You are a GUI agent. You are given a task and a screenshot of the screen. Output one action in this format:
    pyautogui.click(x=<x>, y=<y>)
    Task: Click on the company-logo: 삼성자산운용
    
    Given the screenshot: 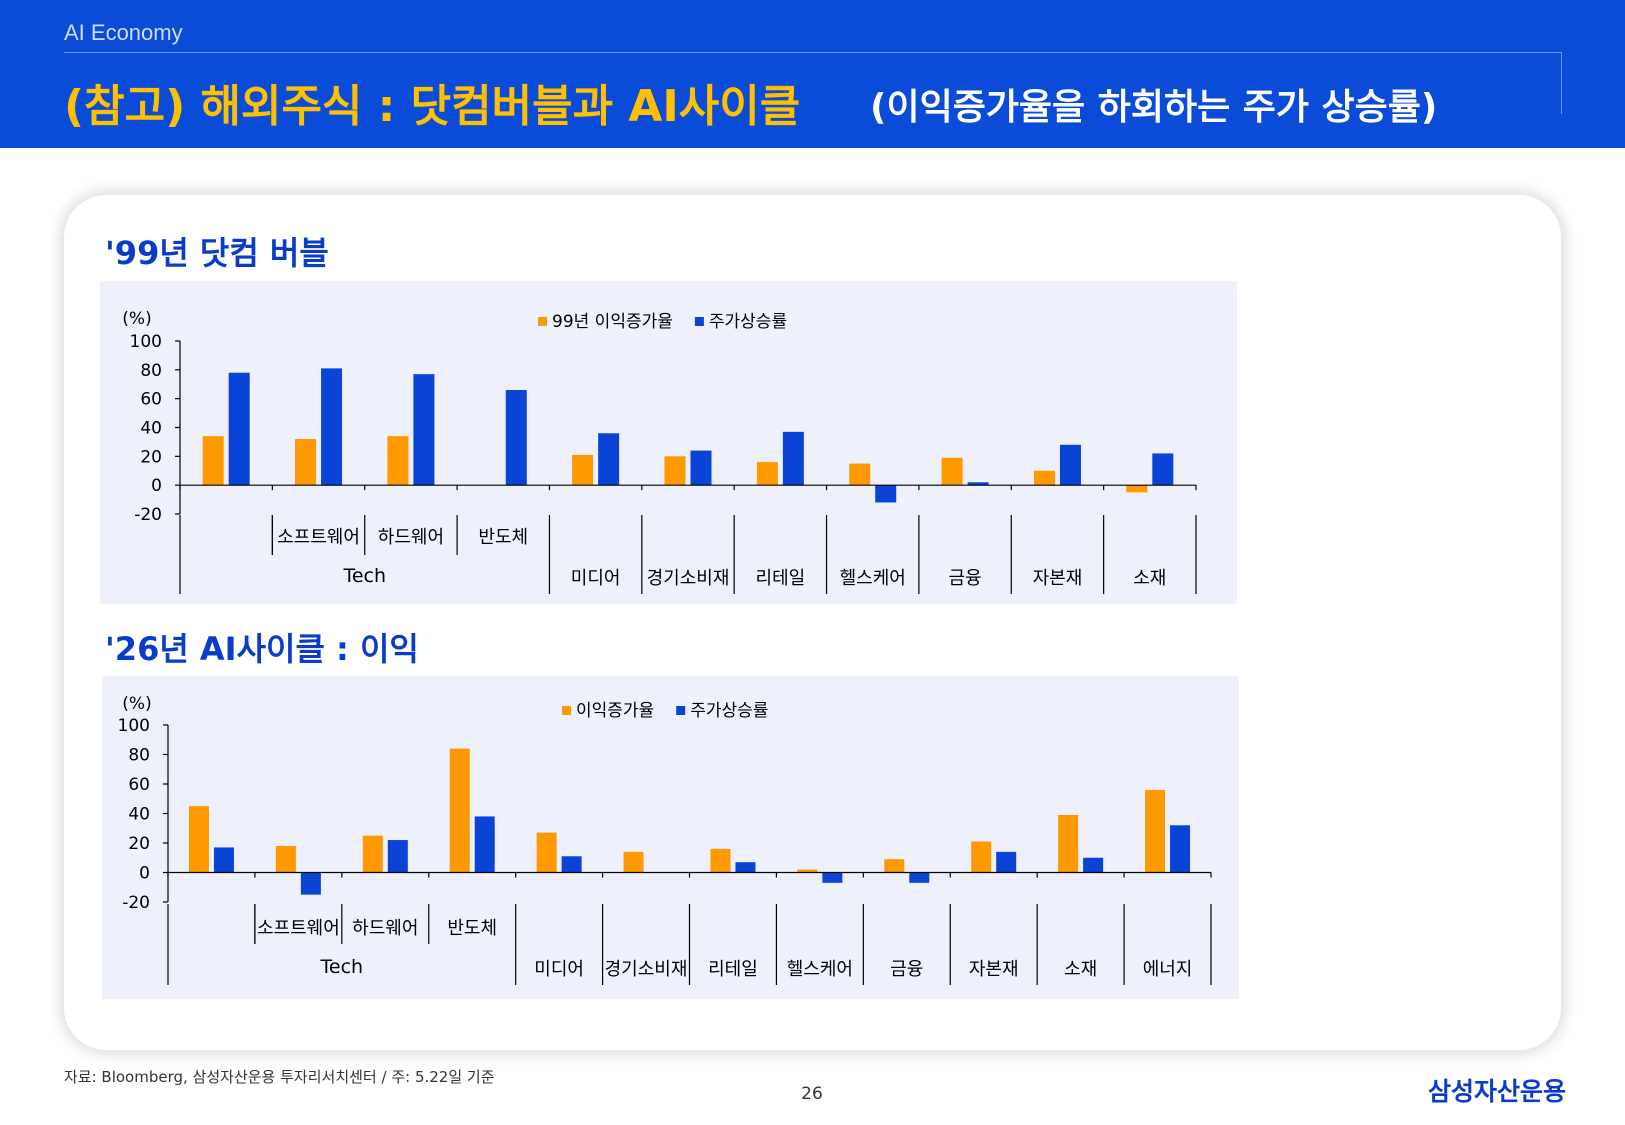 What is the action you would take?
    pyautogui.click(x=1497, y=1091)
    